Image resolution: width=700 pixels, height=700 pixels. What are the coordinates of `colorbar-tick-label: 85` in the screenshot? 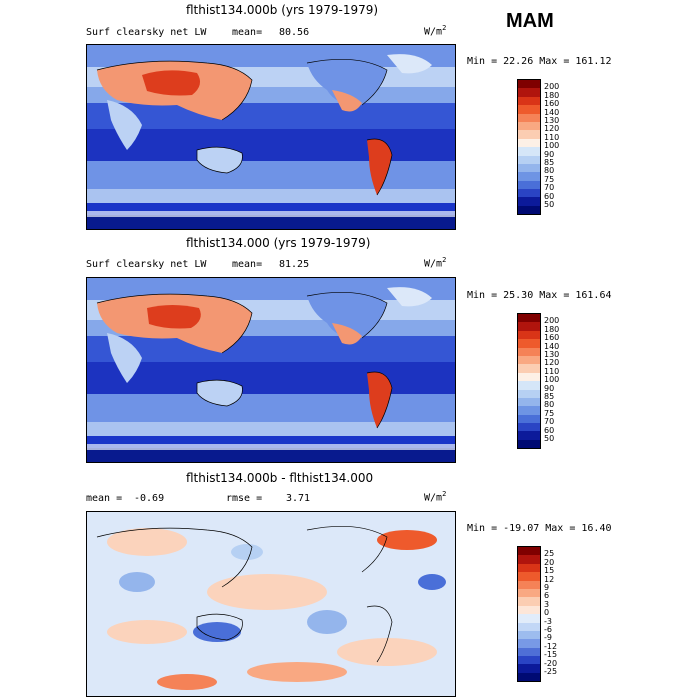 It's located at (549, 396).